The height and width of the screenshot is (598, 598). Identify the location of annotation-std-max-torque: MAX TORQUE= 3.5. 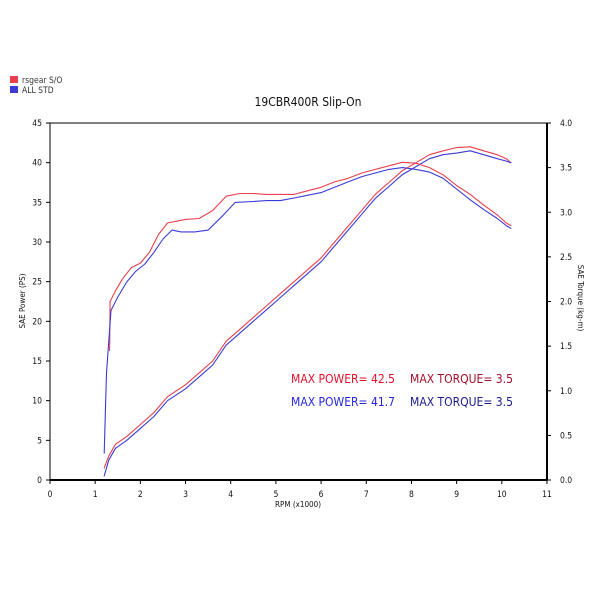
(461, 402).